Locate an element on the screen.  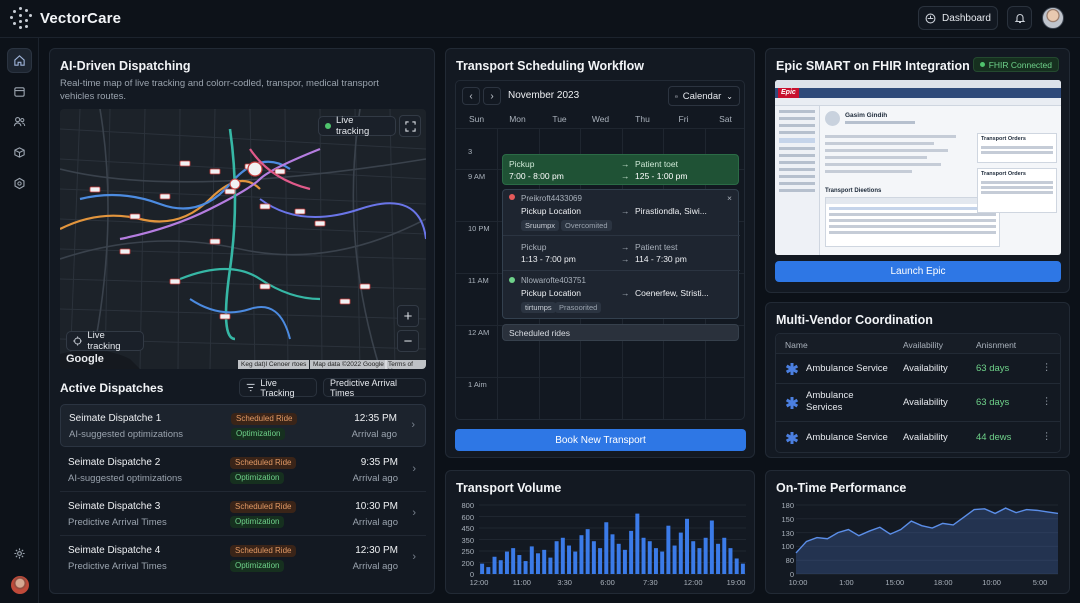
sidebar-profile-avatar is located at coordinates (19, 584).